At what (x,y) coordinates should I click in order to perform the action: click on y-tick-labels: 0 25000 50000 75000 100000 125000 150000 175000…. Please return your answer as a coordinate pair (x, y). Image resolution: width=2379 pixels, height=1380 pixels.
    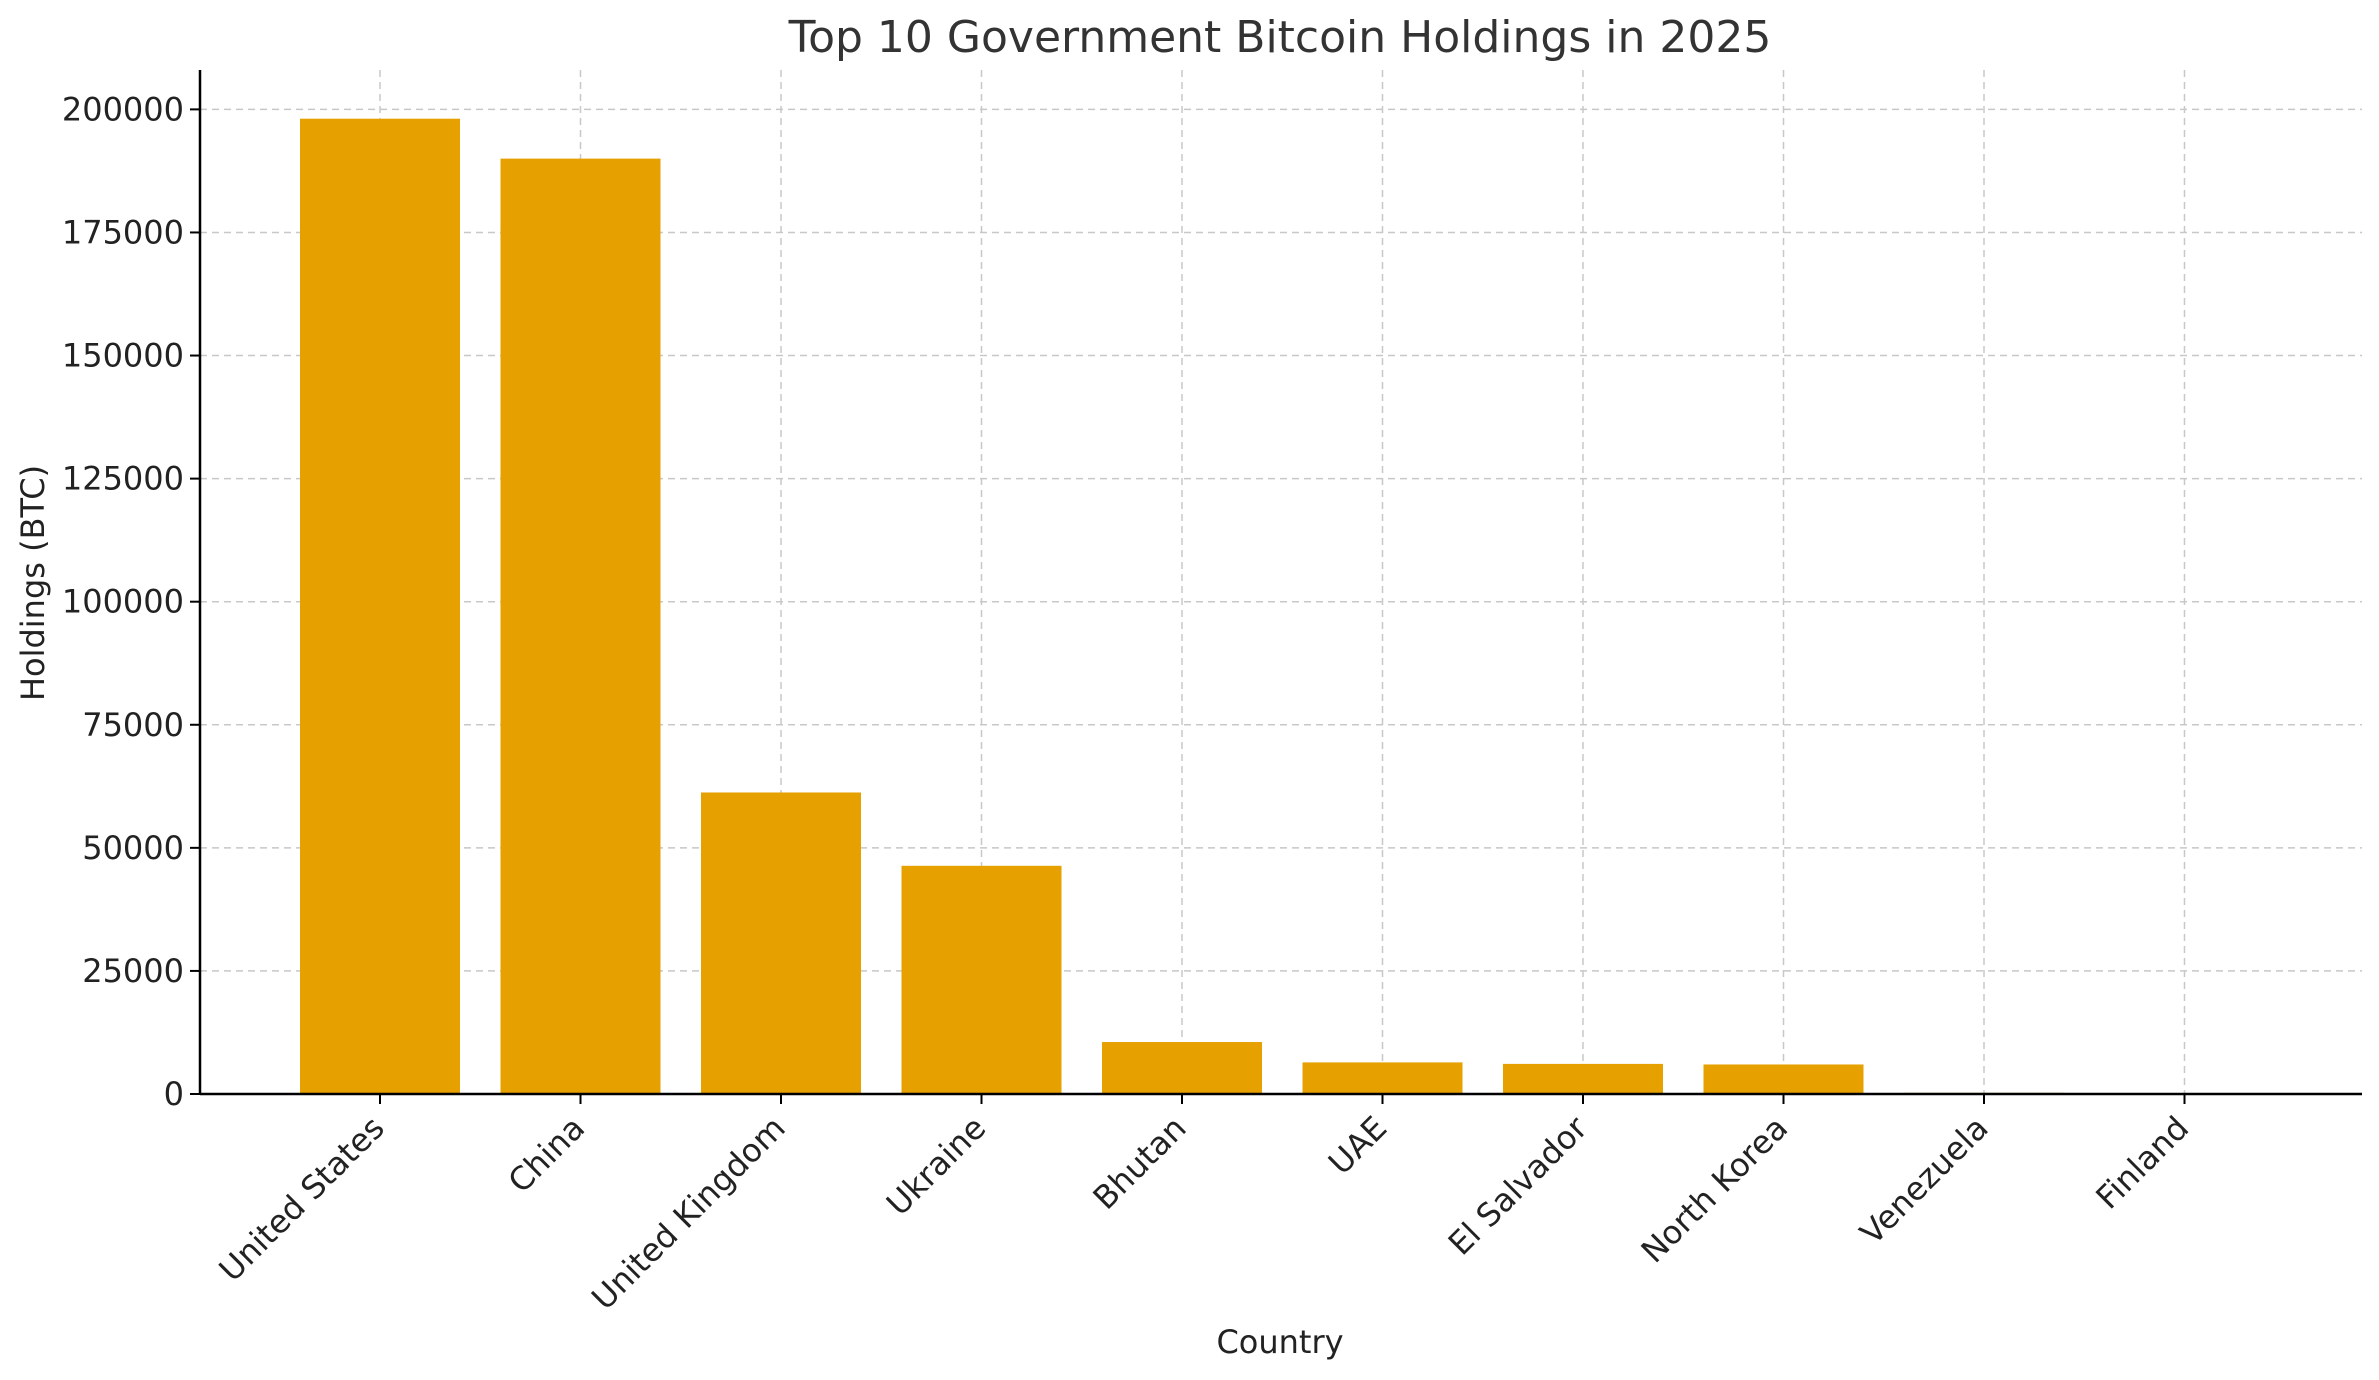
    Looking at the image, I should click on (123, 601).